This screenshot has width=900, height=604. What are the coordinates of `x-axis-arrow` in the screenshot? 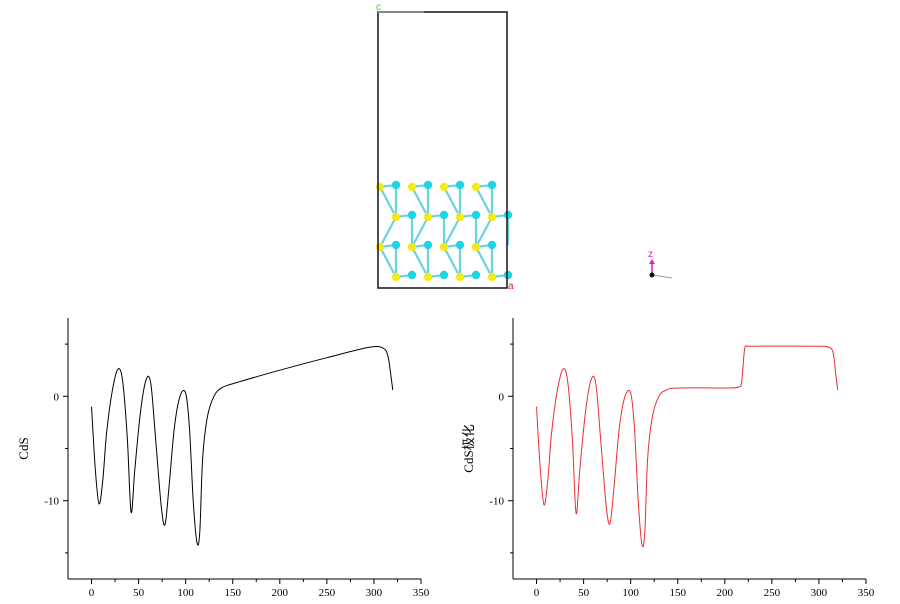 It's located at (662, 276).